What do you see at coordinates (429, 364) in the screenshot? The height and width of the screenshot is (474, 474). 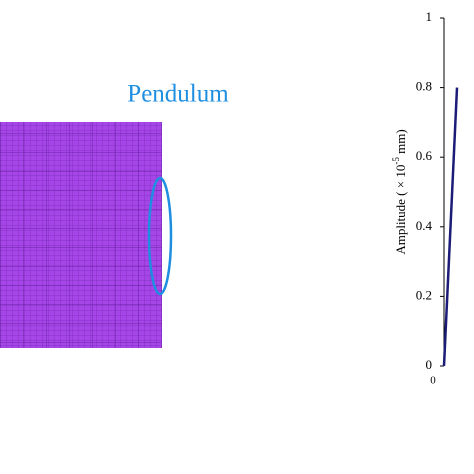 I see `y-tick-label: 0` at bounding box center [429, 364].